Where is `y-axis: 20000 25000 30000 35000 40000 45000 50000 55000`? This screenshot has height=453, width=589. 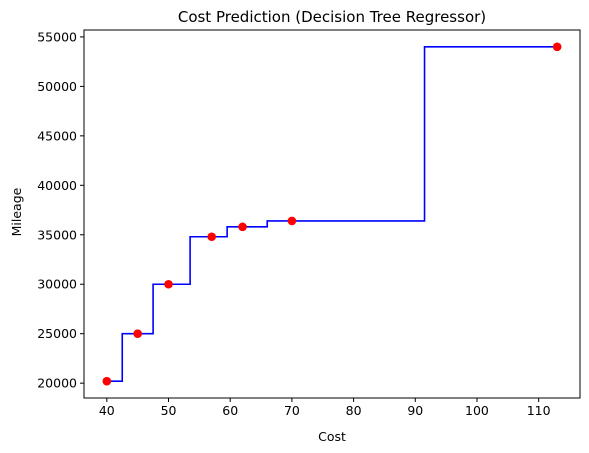 y-axis: 20000 25000 30000 35000 40000 45000 50000 55000 is located at coordinates (60, 210).